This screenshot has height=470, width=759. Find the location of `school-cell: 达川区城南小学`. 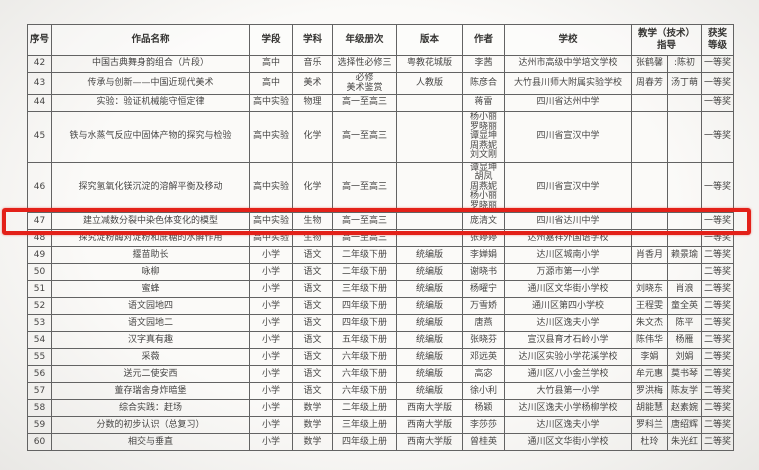

school-cell: 达川区城南小学 is located at coordinates (568, 255).